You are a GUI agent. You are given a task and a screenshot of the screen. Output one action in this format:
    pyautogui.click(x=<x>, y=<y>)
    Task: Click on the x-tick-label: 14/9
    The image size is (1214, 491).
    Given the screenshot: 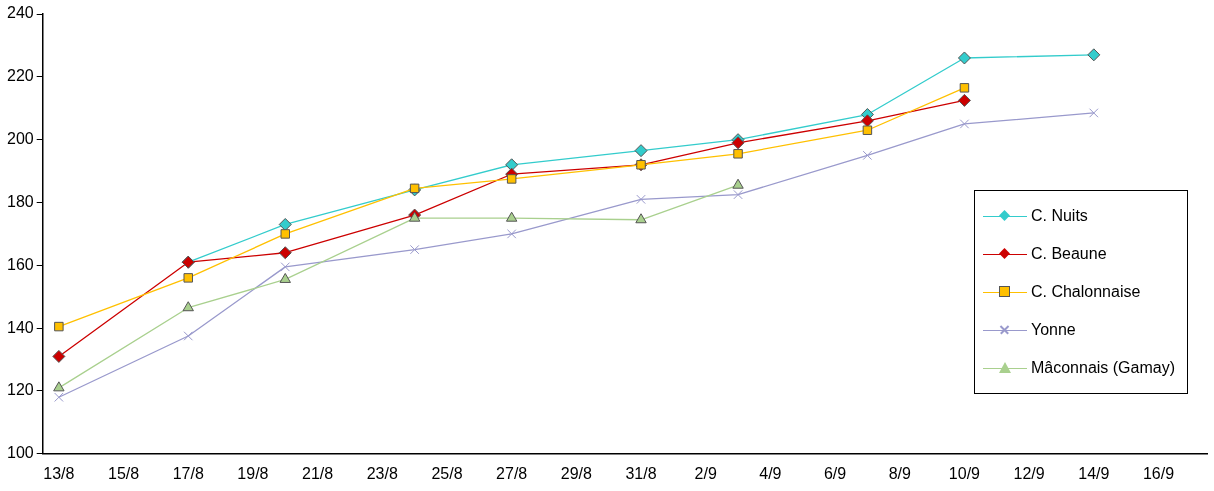 What is the action you would take?
    pyautogui.click(x=1094, y=473)
    